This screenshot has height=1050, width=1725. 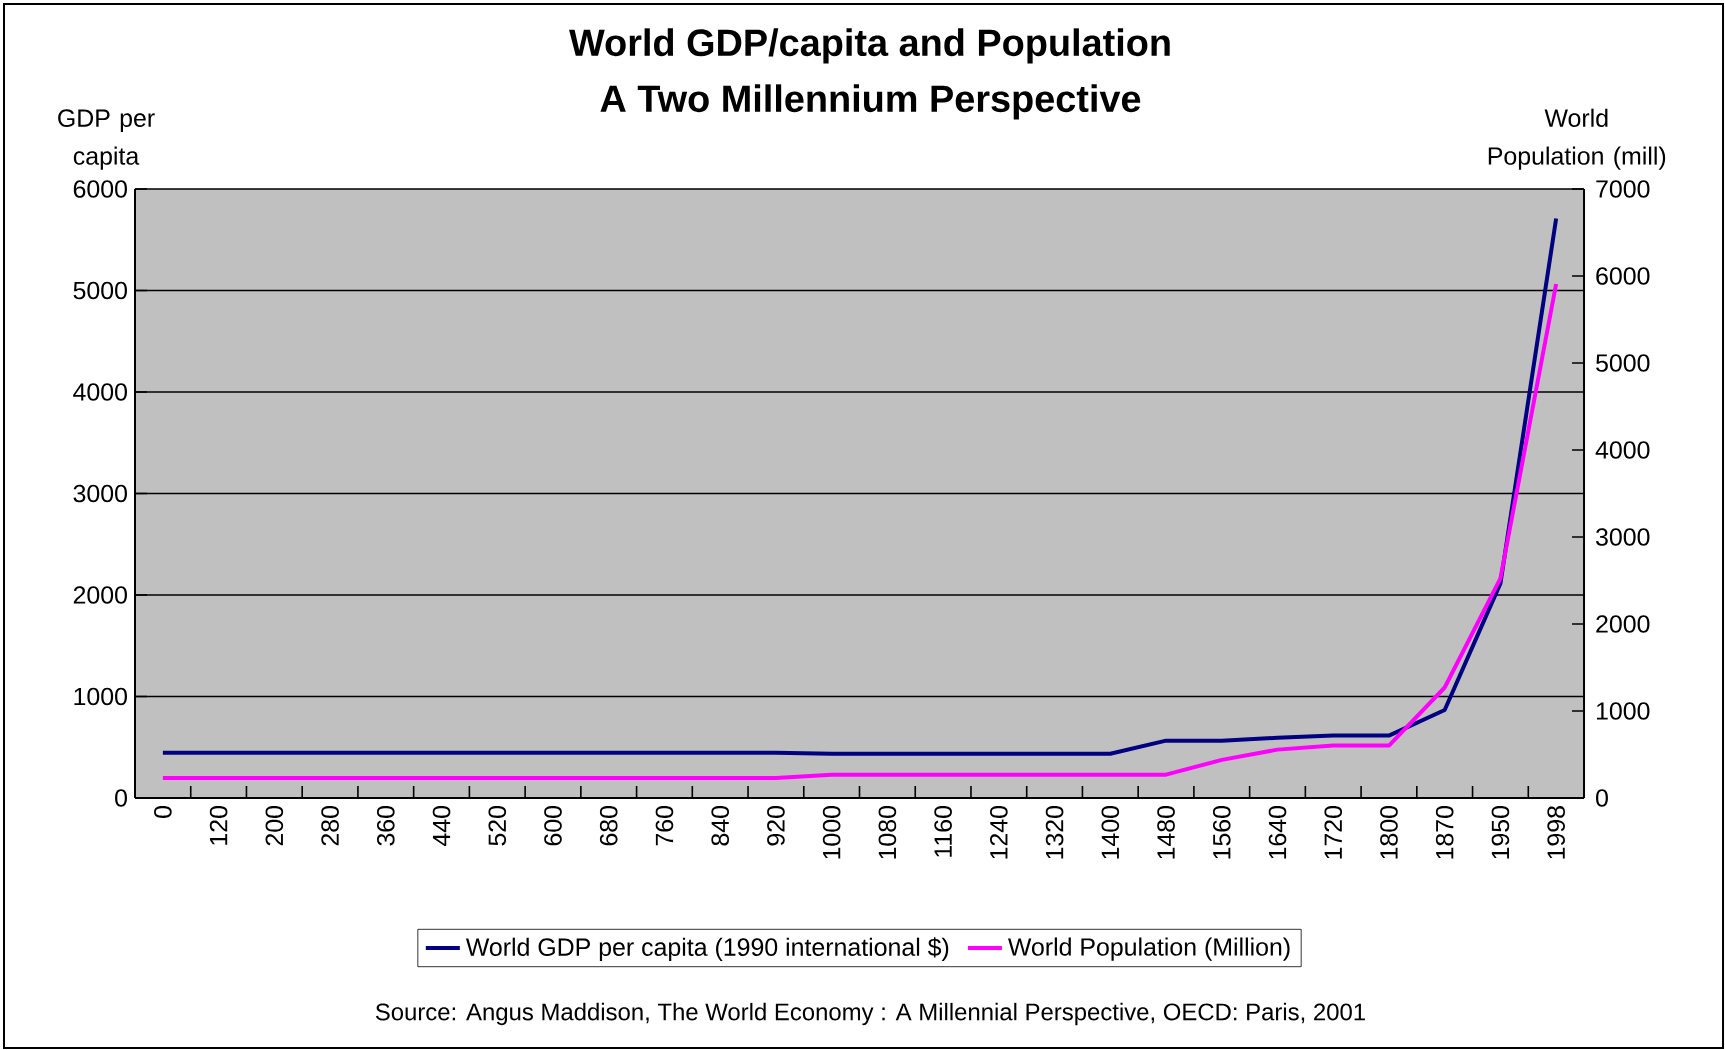 I want to click on y-tick-label: 0, so click(x=121, y=798).